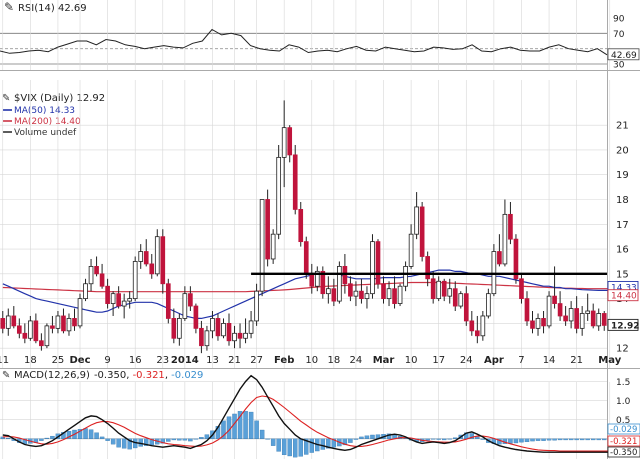 This screenshot has width=640, height=463. Describe the element at coordinates (494, 360) in the screenshot. I see `x-tick-label: Apr` at that location.